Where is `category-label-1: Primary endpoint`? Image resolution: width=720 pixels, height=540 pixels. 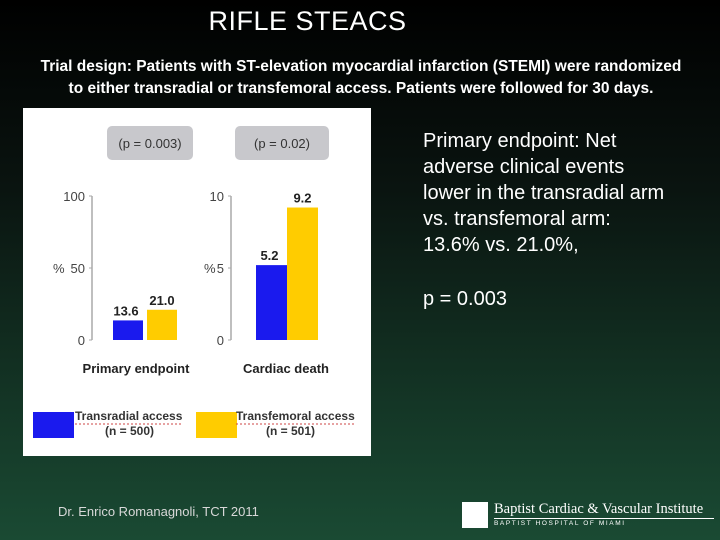 category-label-1: Primary endpoint is located at coordinates (137, 368).